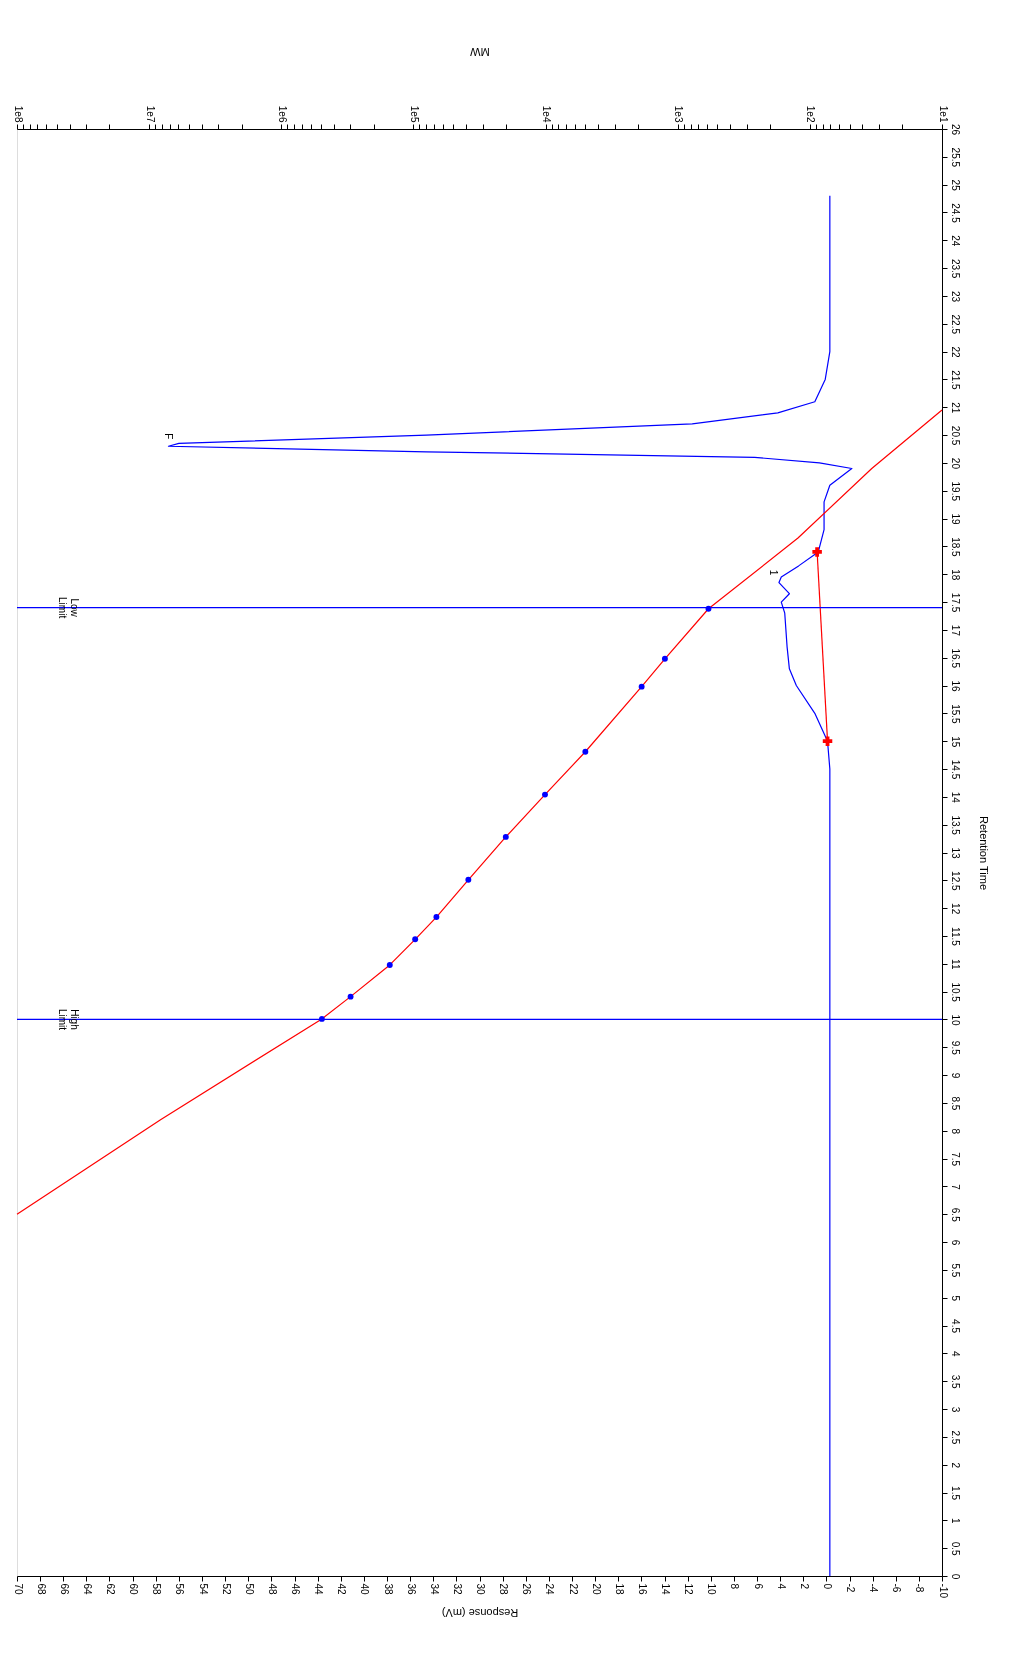  Describe the element at coordinates (955, 1382) in the screenshot. I see `y-tick-label: 3.5` at that location.